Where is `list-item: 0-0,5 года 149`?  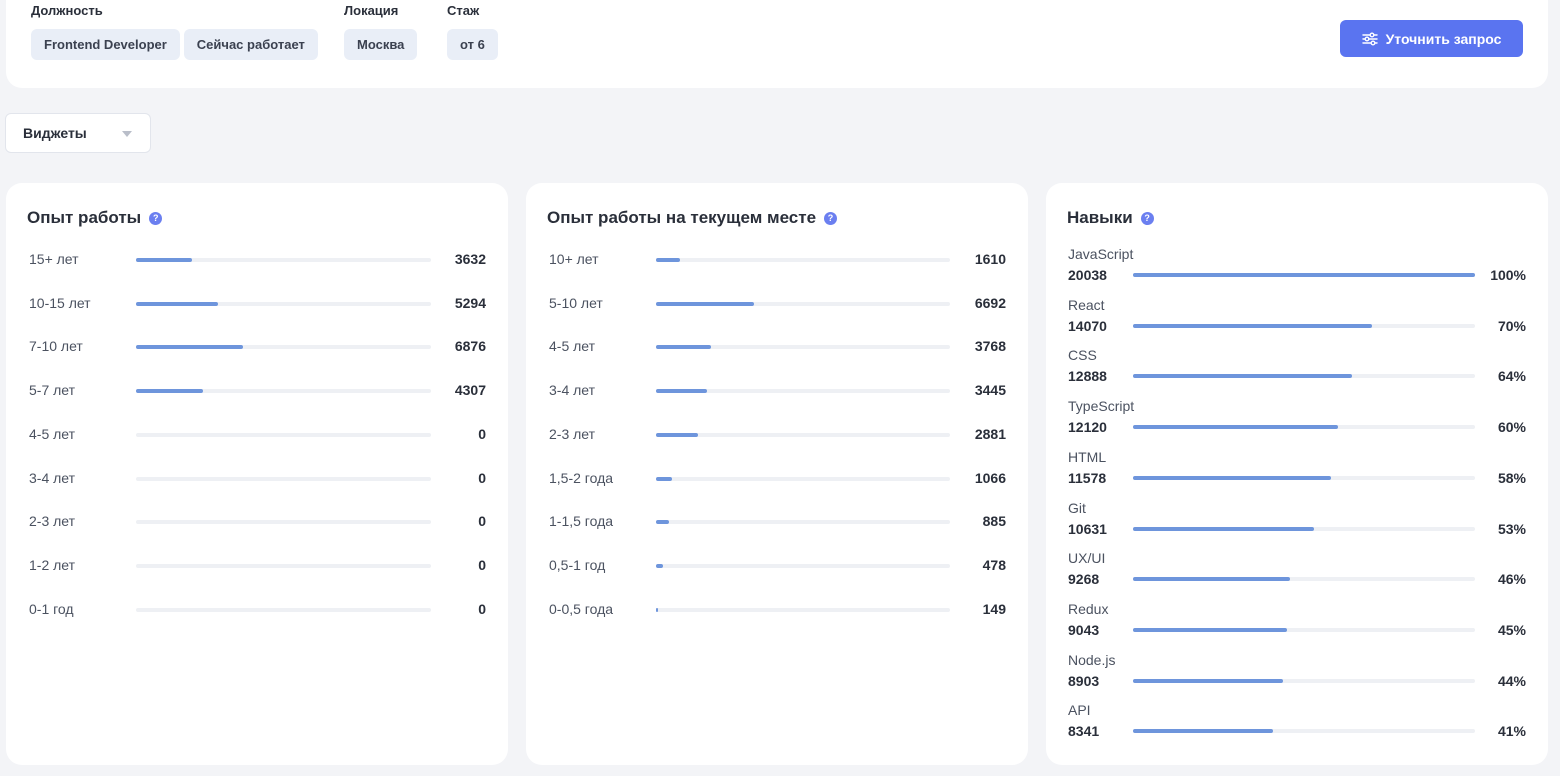
list-item: 0-0,5 года 149 is located at coordinates (777, 609).